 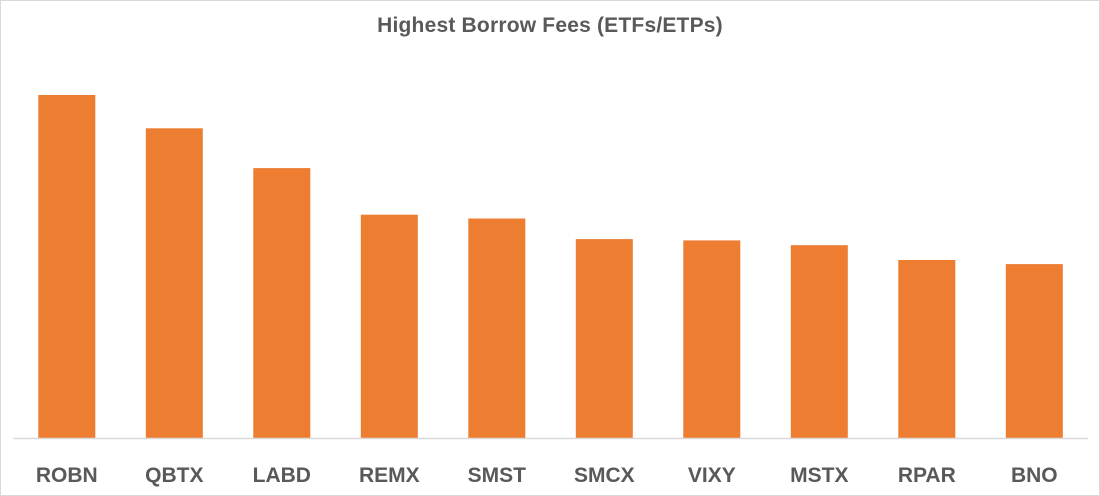 I want to click on bar-labd, so click(x=282, y=303).